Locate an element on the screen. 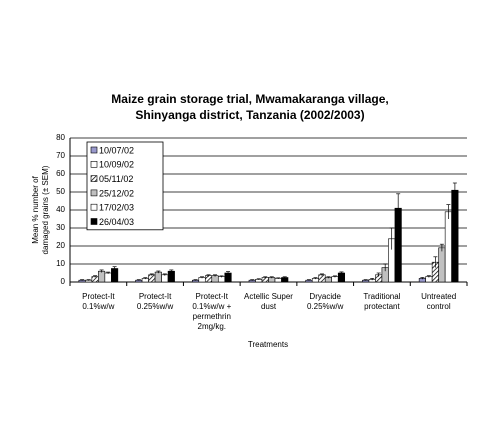  x-axis-label: Treatments is located at coordinates (268, 344).